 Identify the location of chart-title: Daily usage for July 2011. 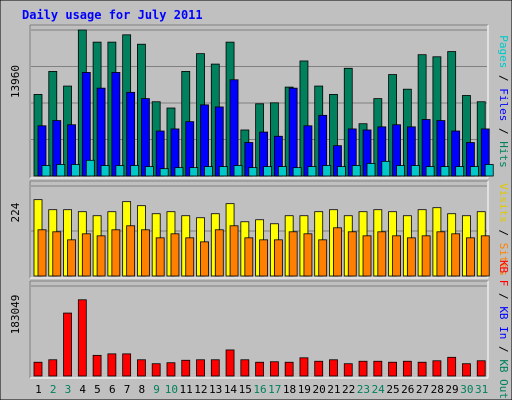
(112, 15).